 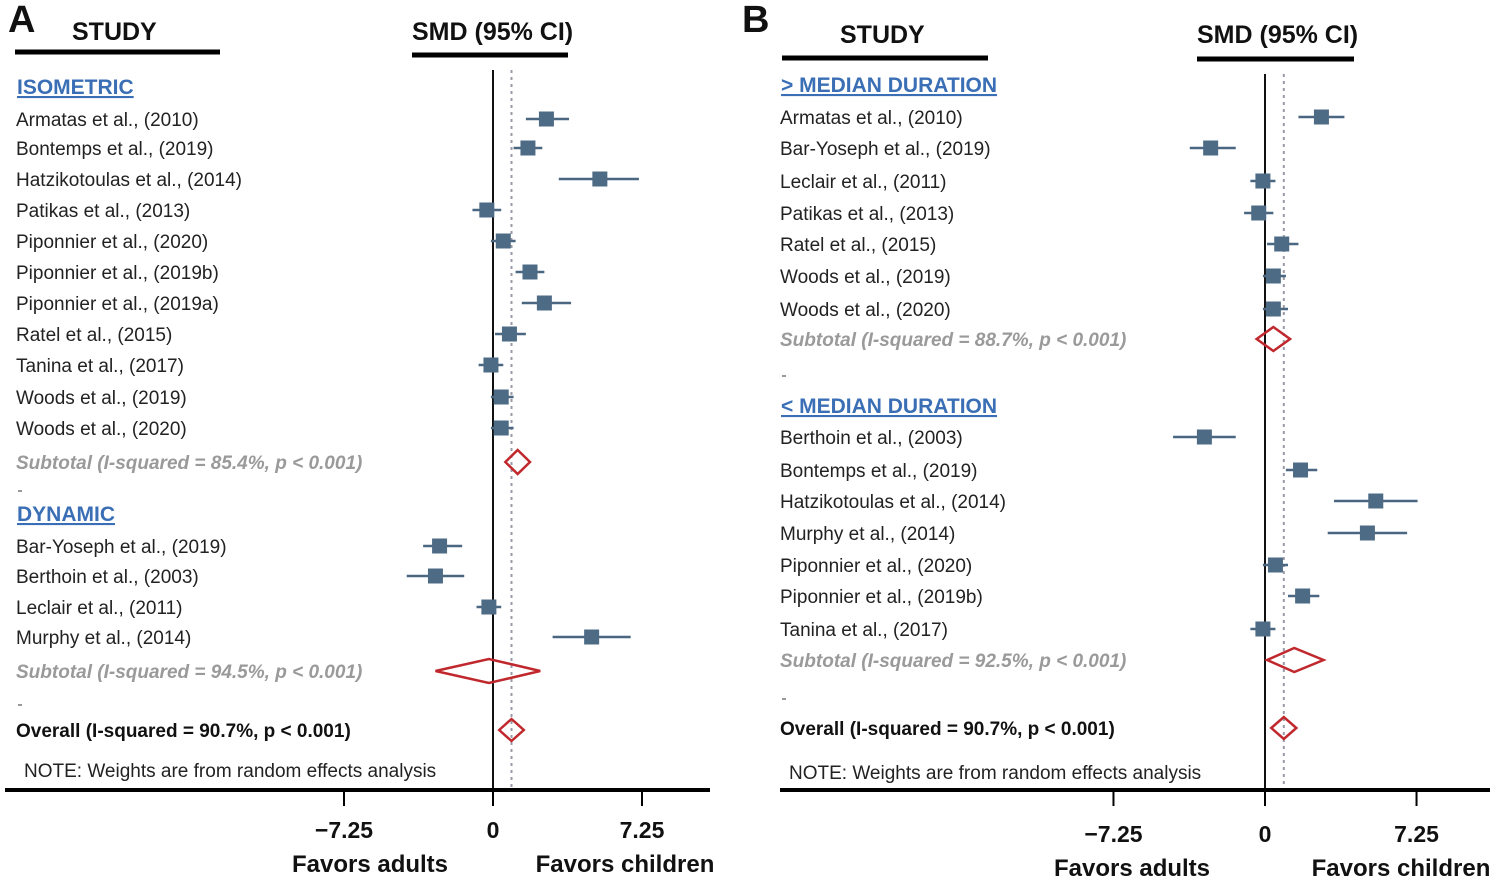 I want to click on panel-b-study-label: Bar-Yoseph et al., (2019), so click(x=885, y=149).